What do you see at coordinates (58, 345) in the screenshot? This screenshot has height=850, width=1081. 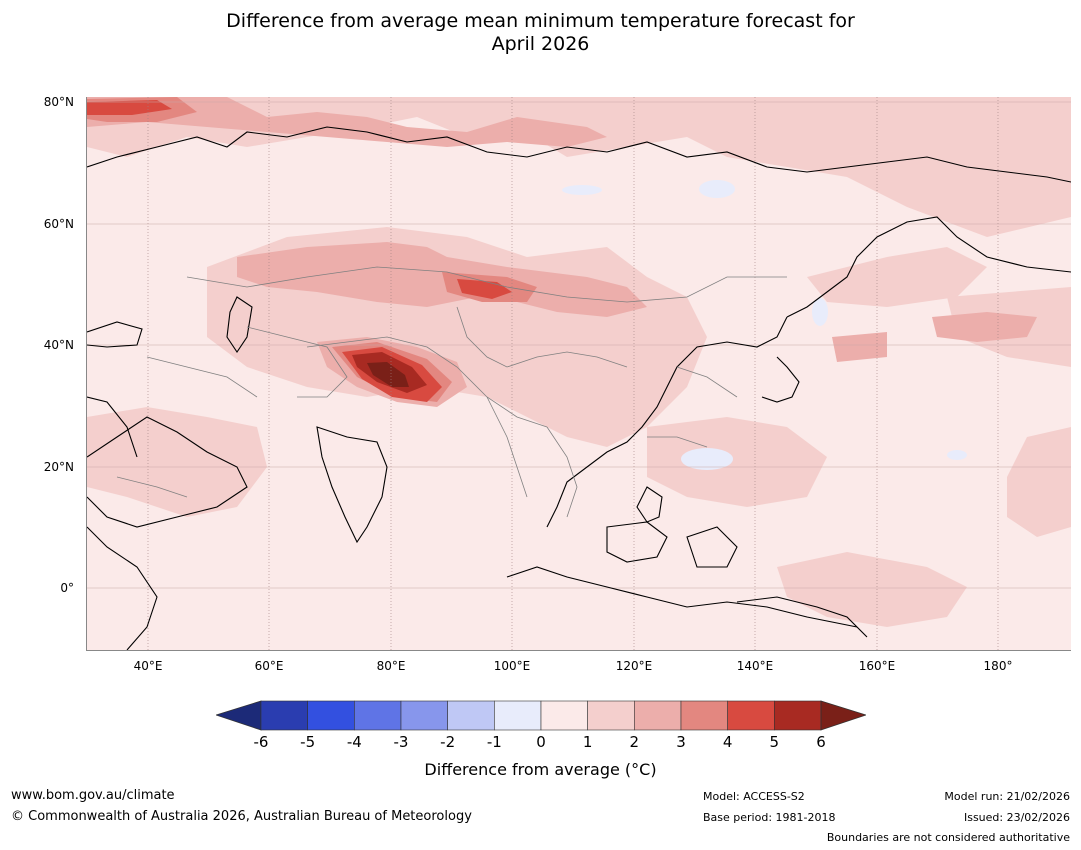 I see `lat-label-40n: 40°N` at bounding box center [58, 345].